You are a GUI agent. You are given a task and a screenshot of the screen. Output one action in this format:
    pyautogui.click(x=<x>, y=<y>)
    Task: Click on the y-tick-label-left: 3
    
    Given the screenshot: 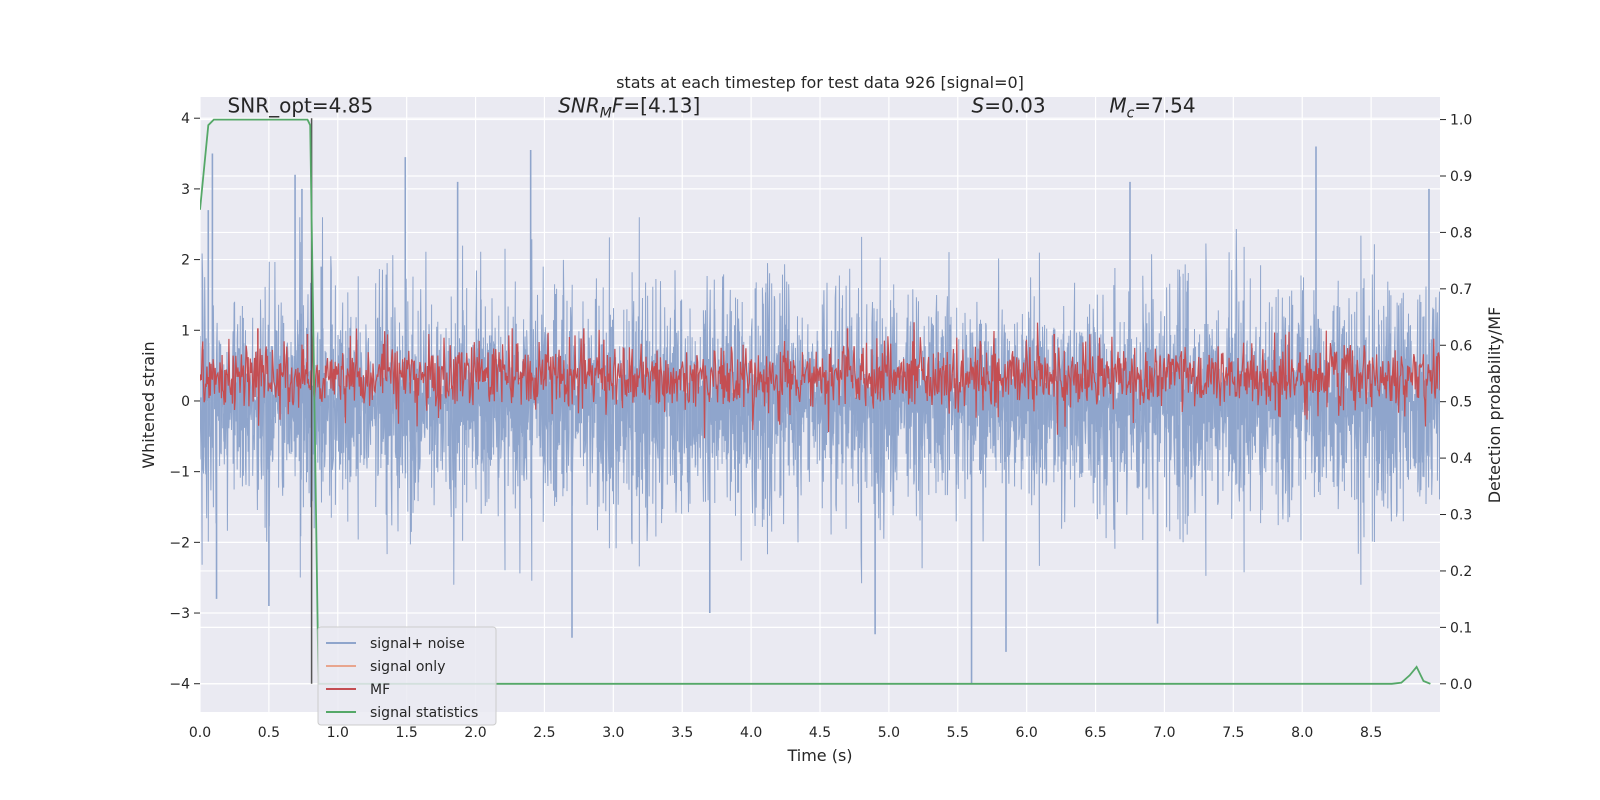 What is the action you would take?
    pyautogui.click(x=185, y=190)
    